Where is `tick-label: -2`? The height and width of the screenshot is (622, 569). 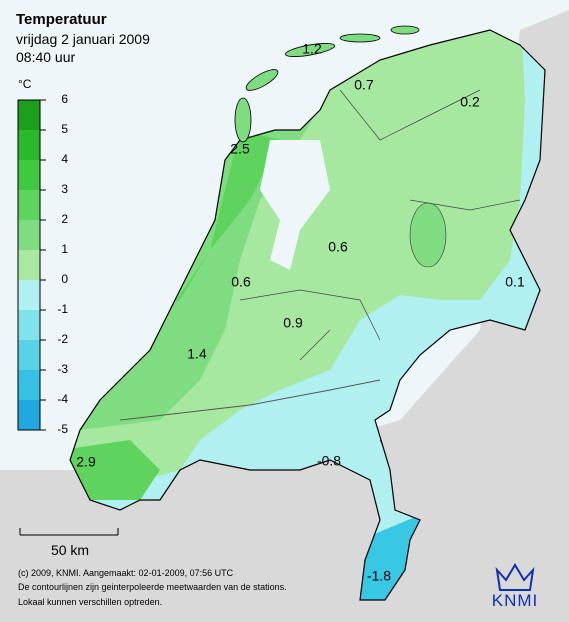 tick-label: -2 is located at coordinates (62, 339).